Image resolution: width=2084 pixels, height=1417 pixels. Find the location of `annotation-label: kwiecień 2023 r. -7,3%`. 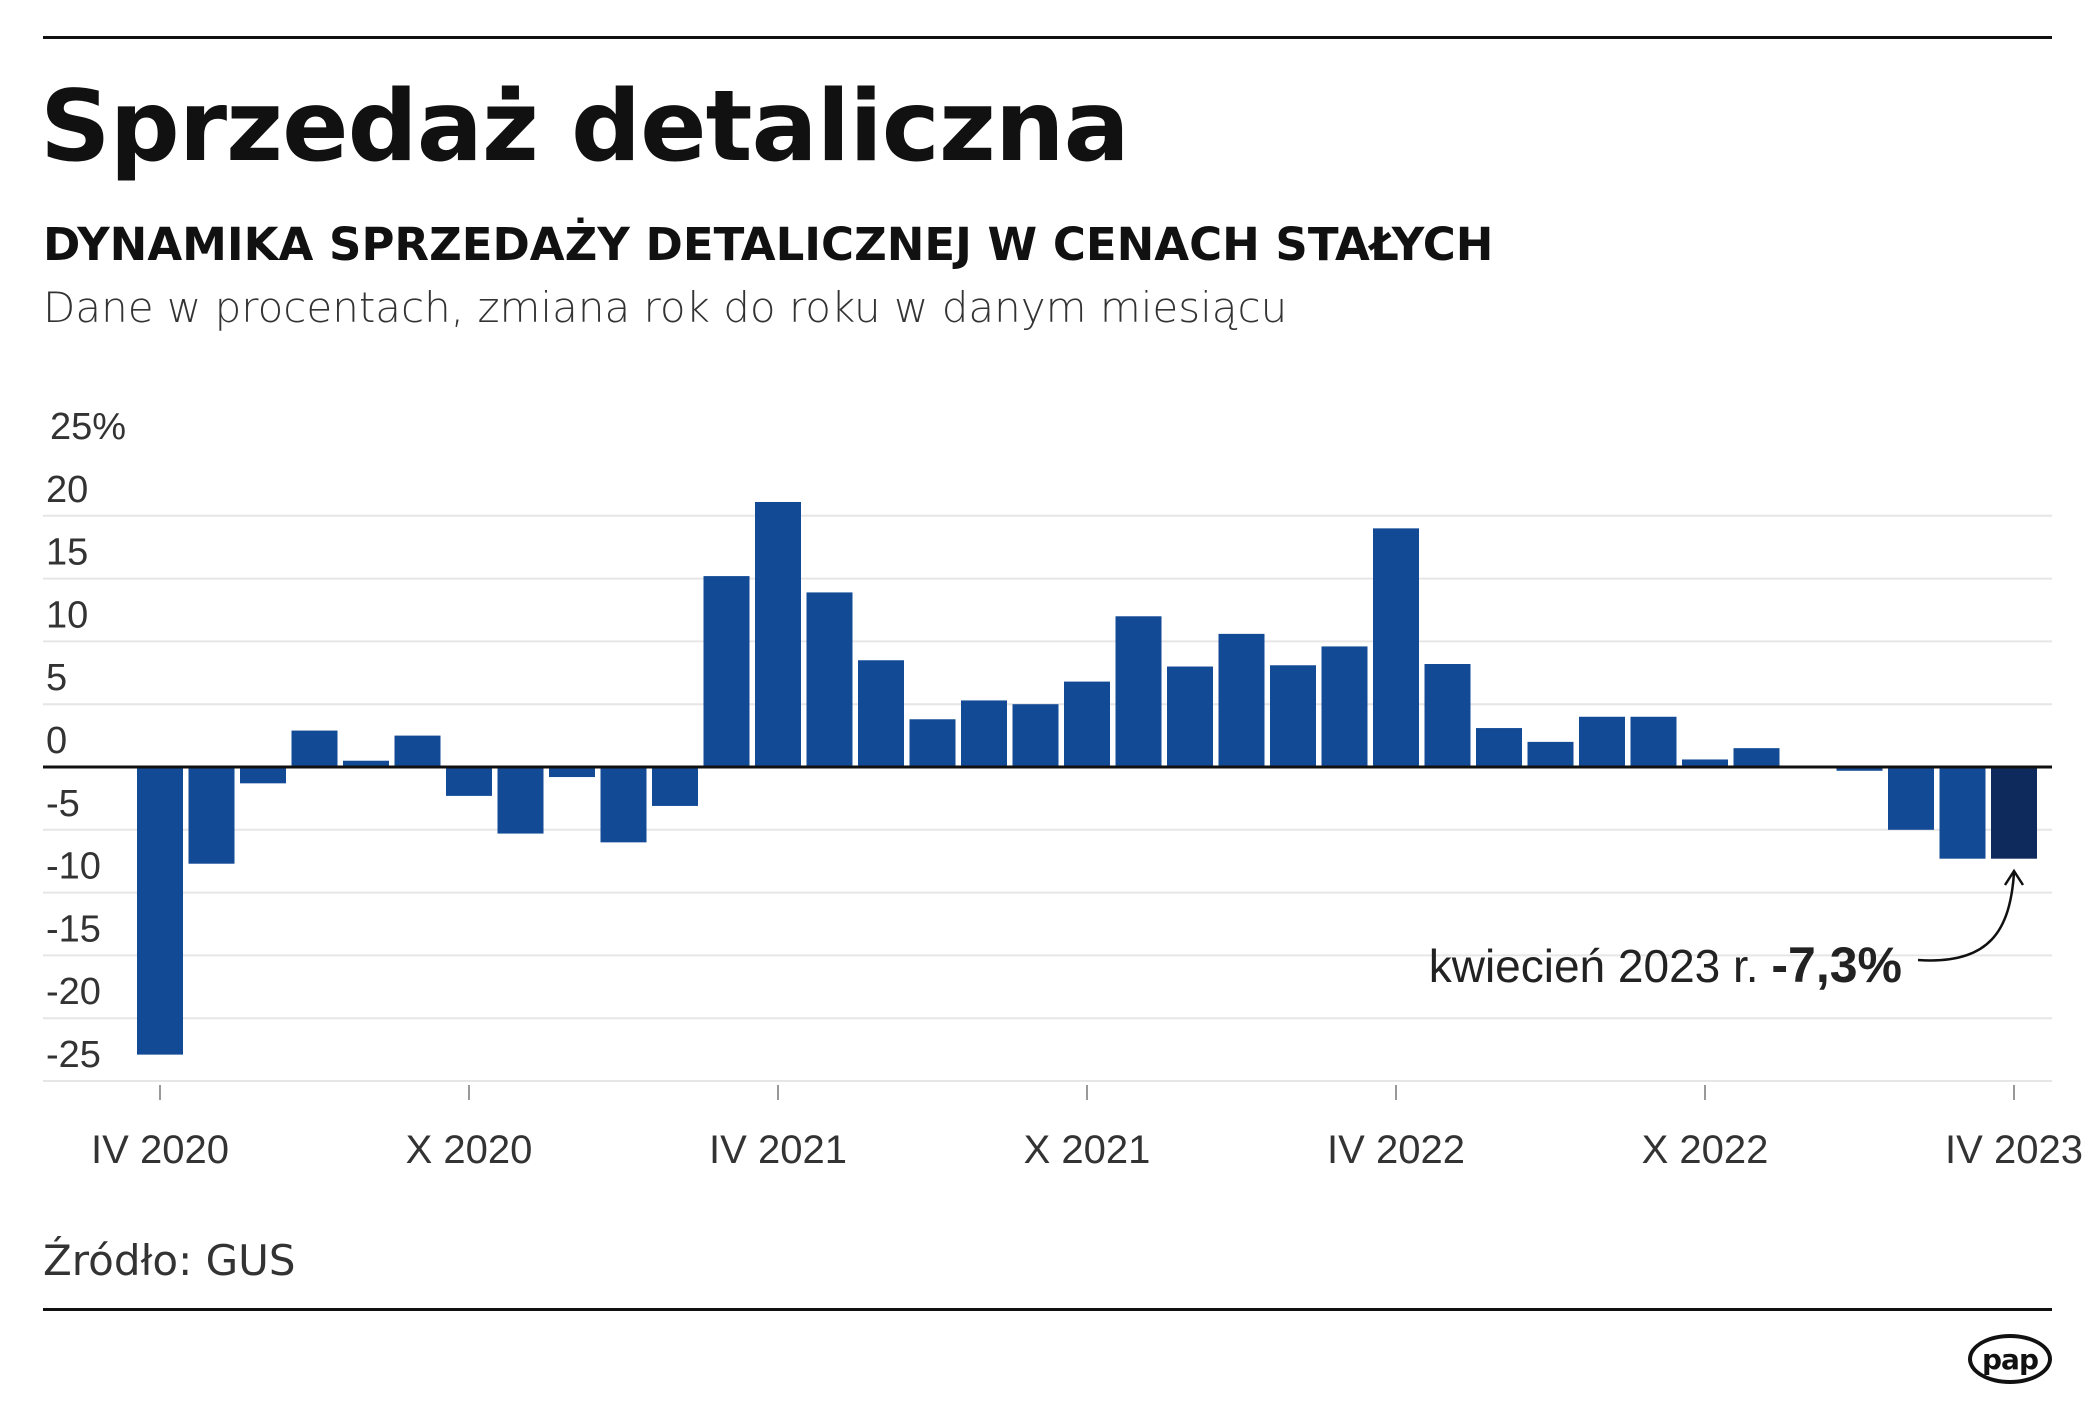

annotation-label: kwiecień 2023 r. -7,3% is located at coordinates (1665, 965).